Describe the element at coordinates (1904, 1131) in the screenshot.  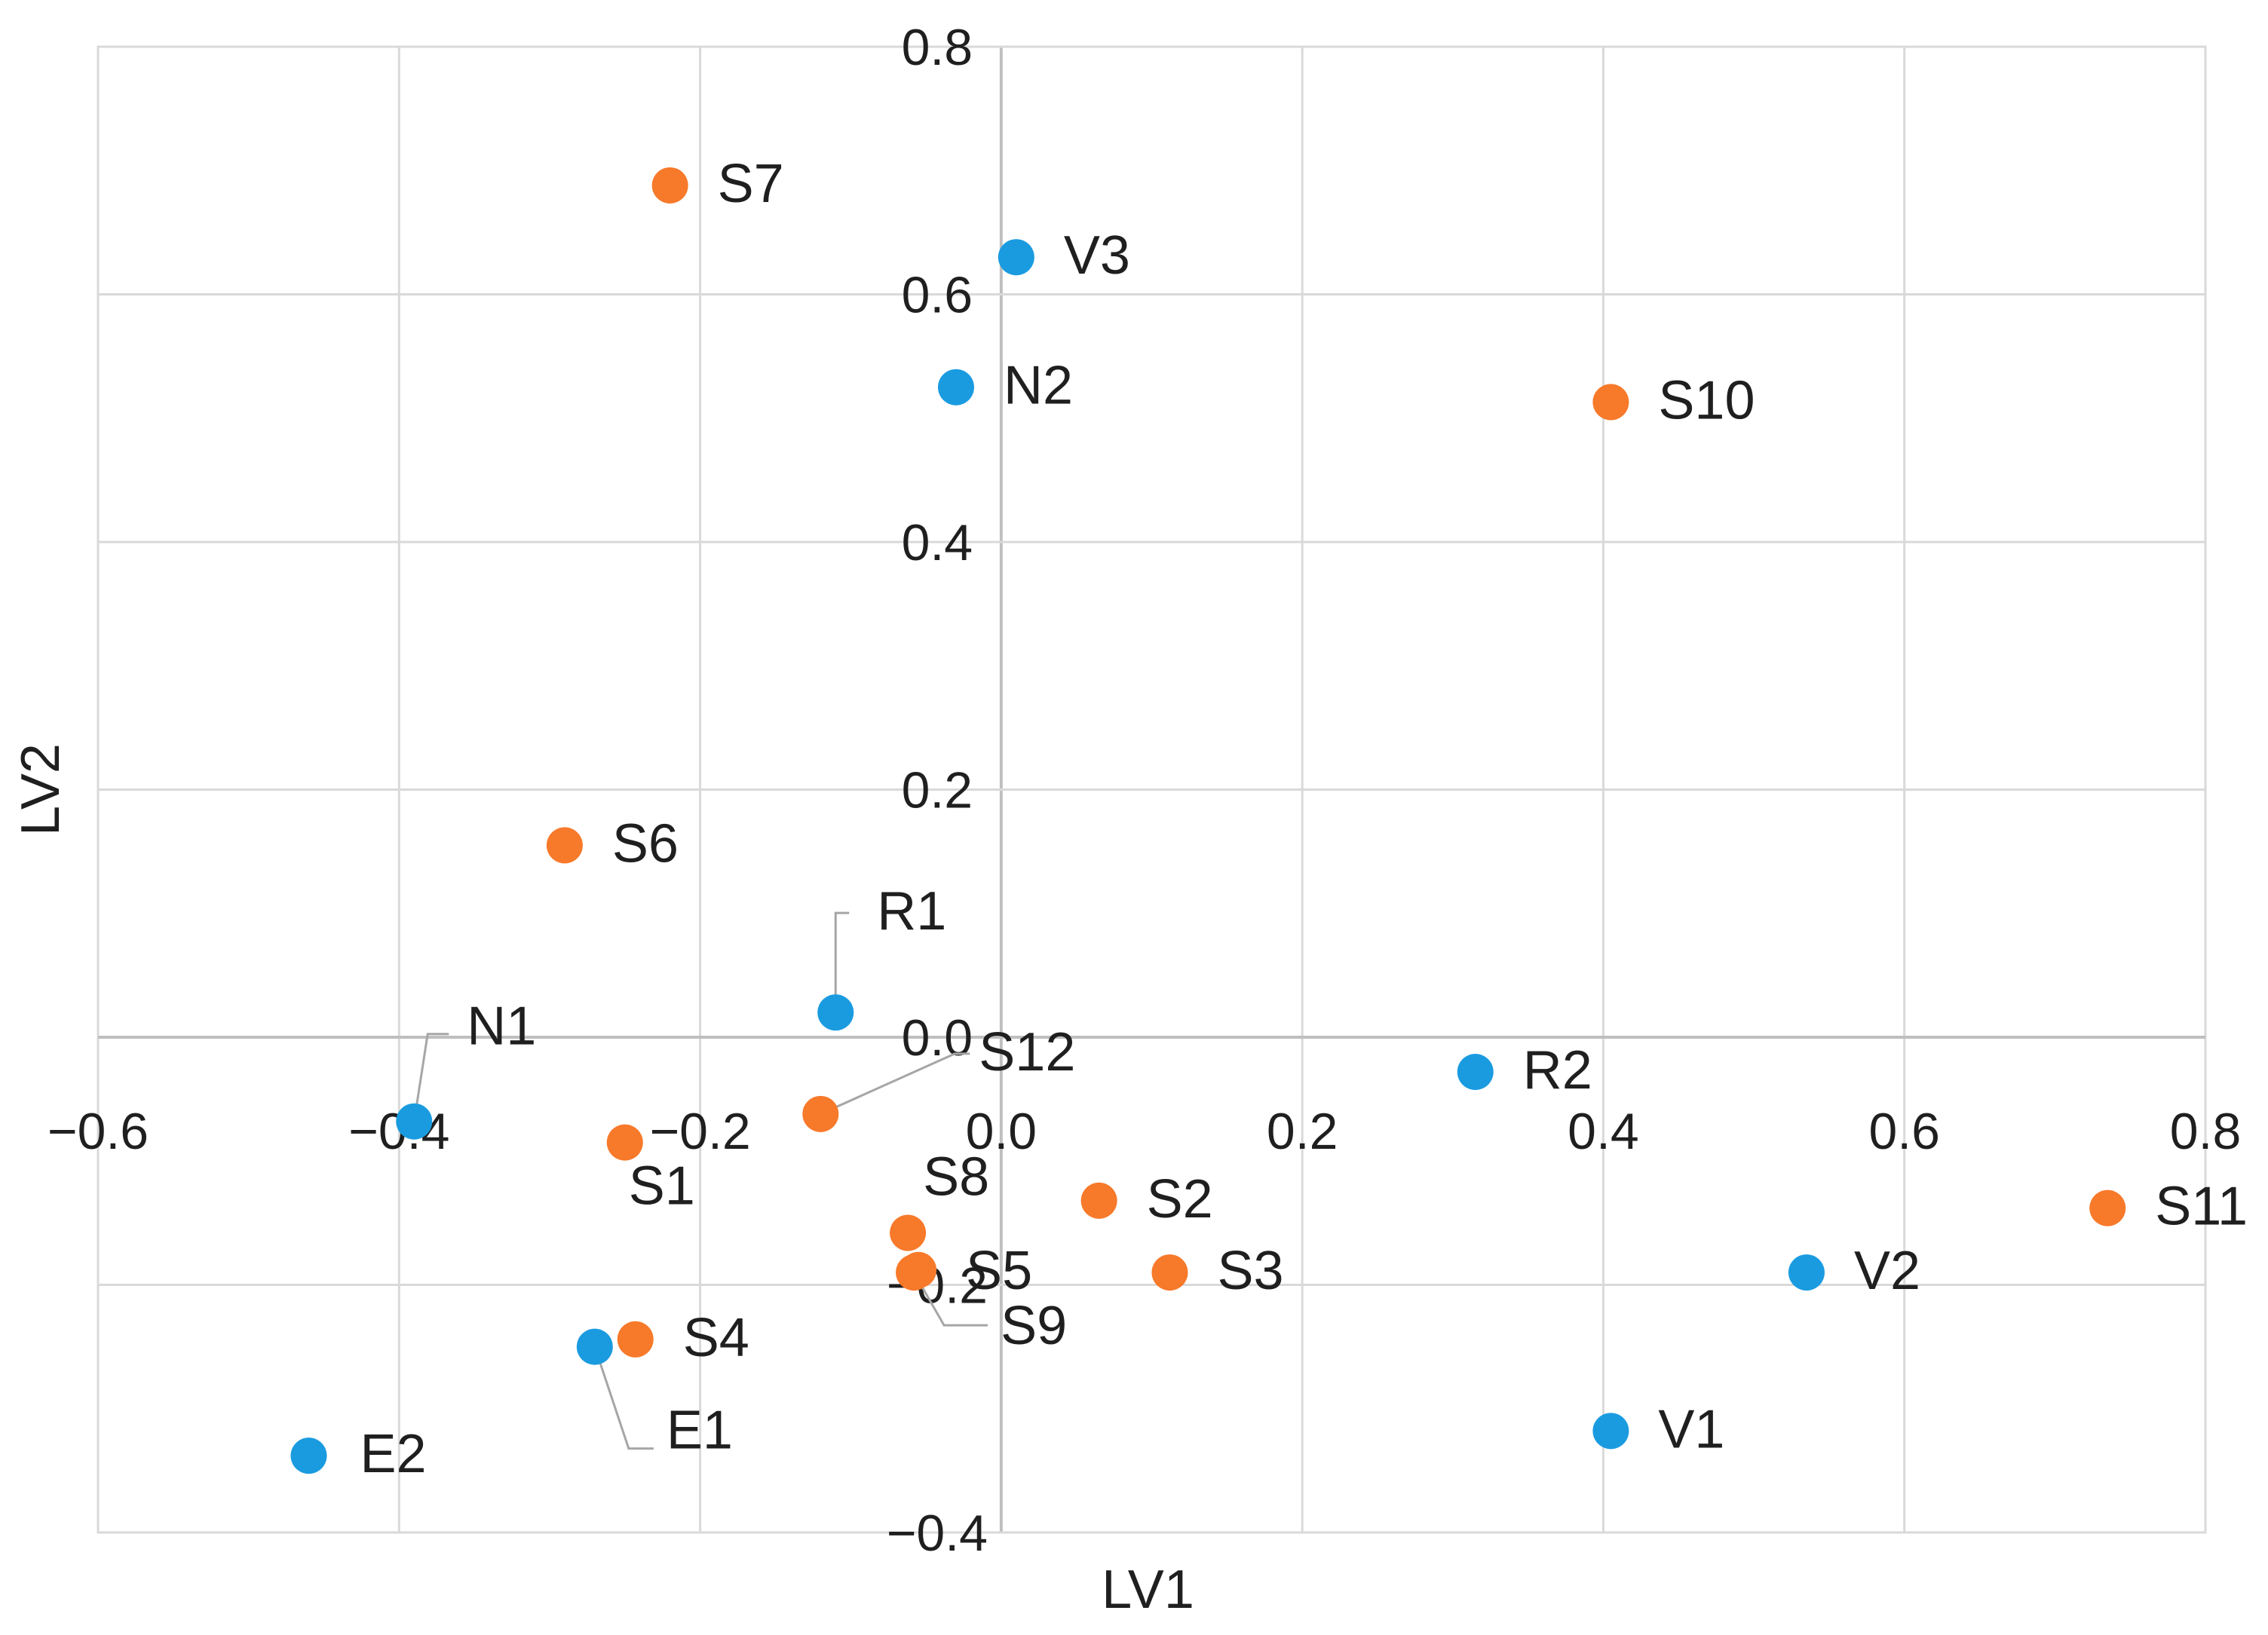
I see `x-tick-label: 0.6` at that location.